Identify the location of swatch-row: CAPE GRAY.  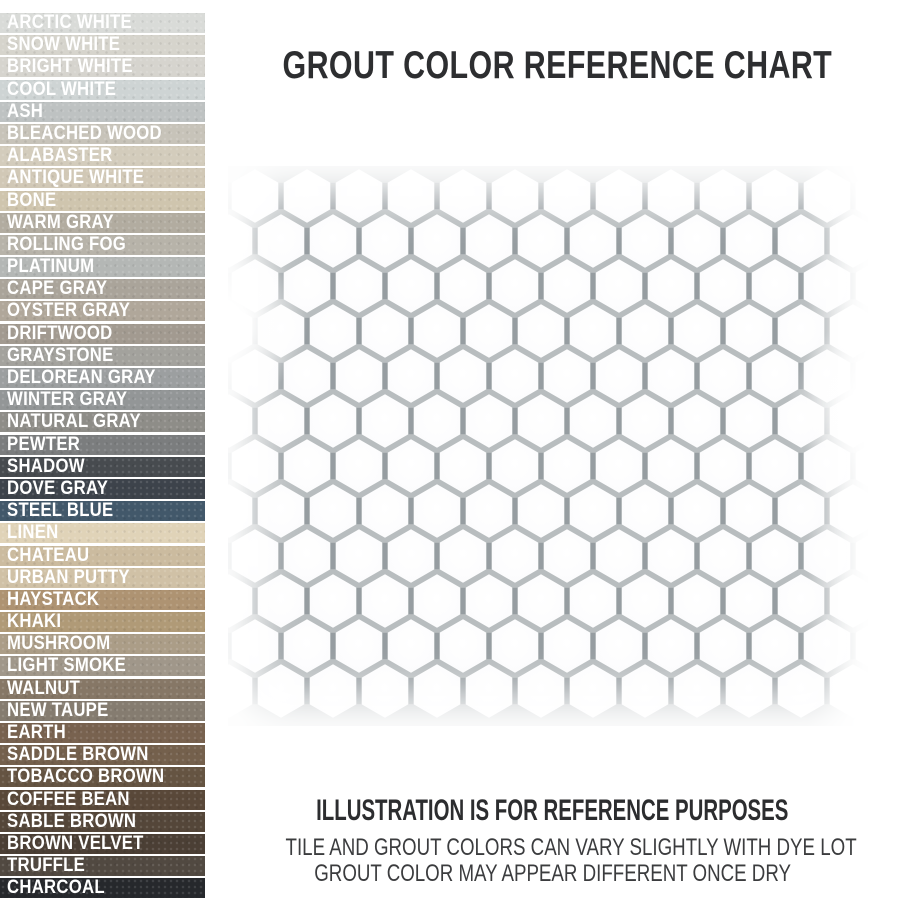
(102, 289).